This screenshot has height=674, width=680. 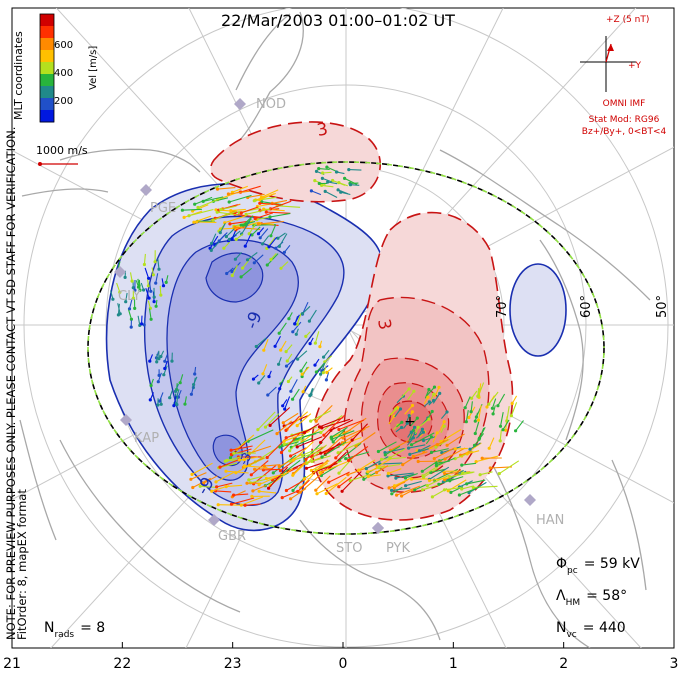 I want to click on station-marker-pyk, so click(x=378, y=528).